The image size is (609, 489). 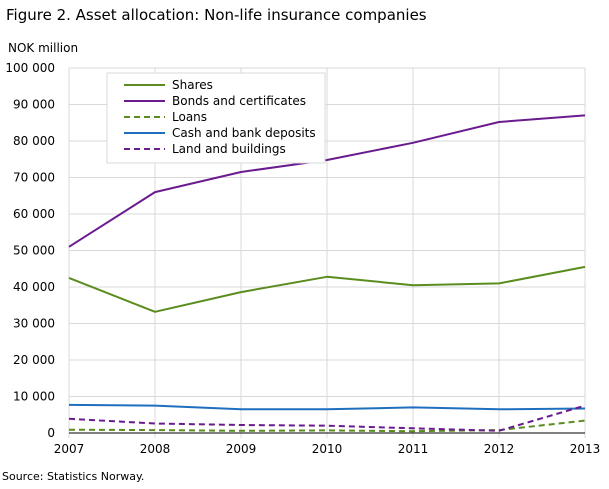 What do you see at coordinates (327, 407) in the screenshot?
I see `series-line-cash-and-bank-deposits` at bounding box center [327, 407].